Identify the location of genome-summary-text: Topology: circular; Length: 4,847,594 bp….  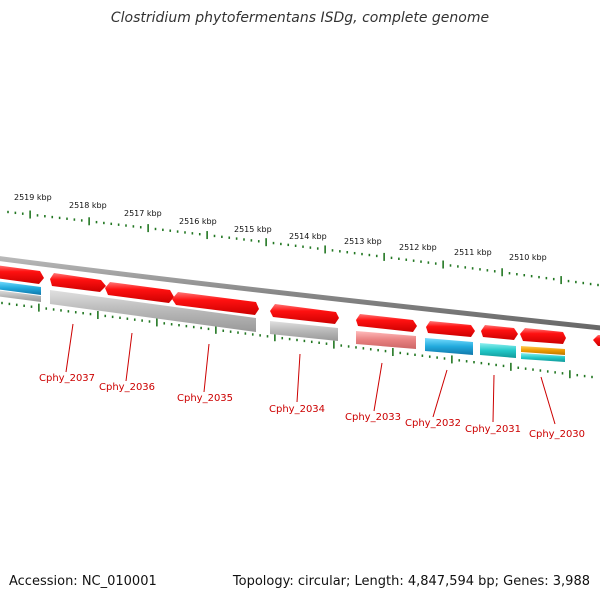
(411, 581).